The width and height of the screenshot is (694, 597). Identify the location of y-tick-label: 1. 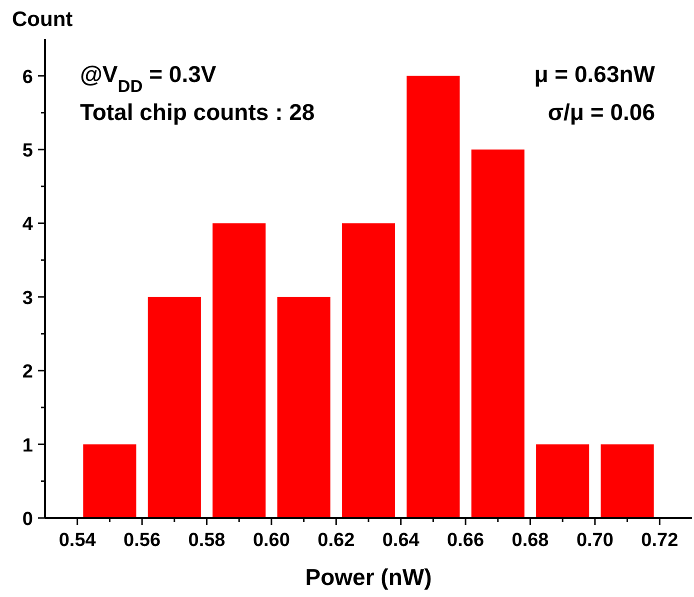
(28, 445).